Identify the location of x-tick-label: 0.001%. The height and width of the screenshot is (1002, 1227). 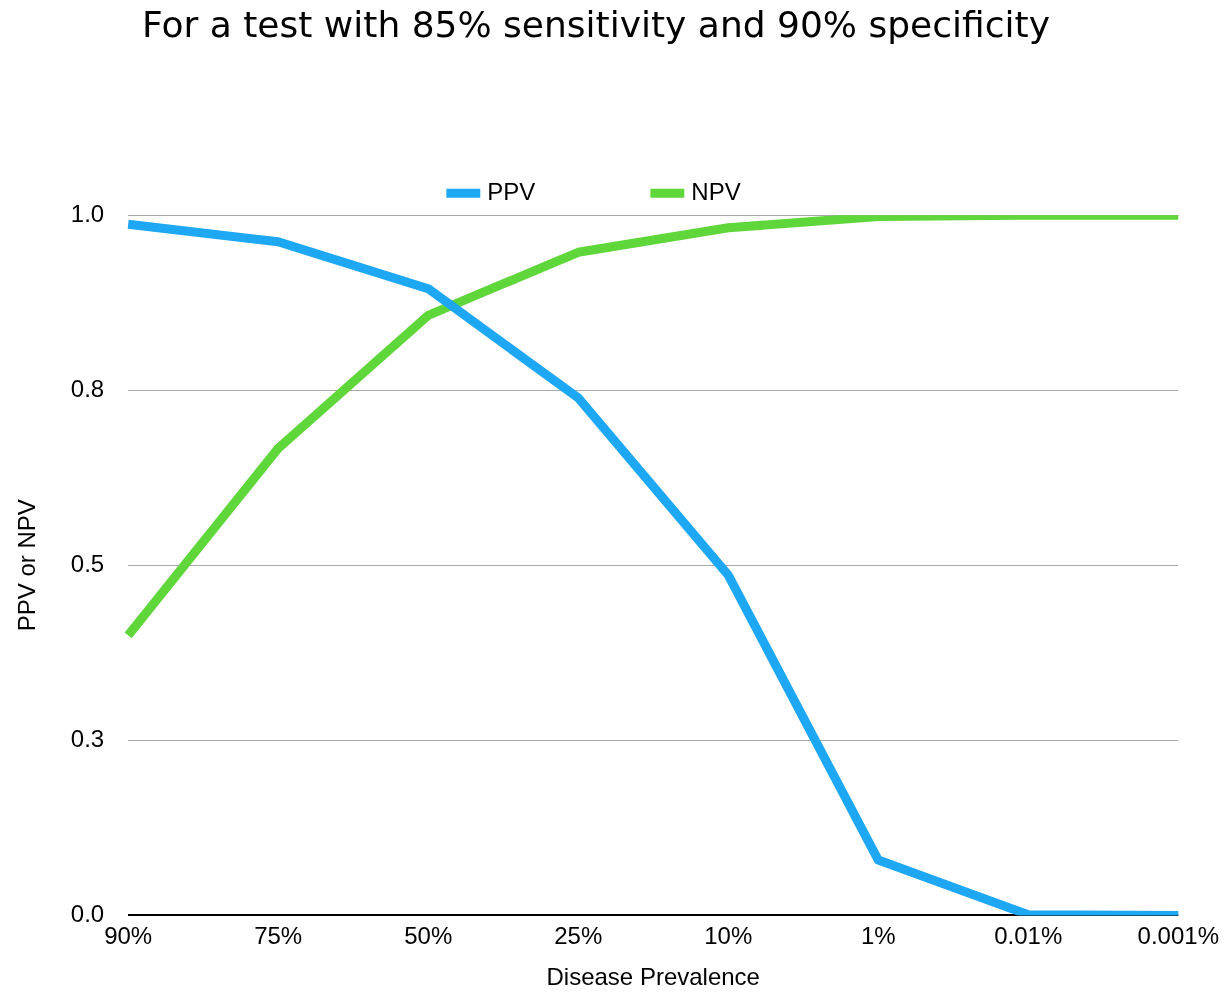
(1178, 936).